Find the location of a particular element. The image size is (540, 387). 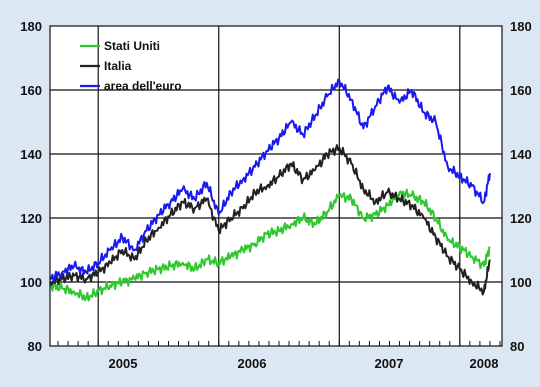

y-tick-label-left: 120 is located at coordinates (31, 218).